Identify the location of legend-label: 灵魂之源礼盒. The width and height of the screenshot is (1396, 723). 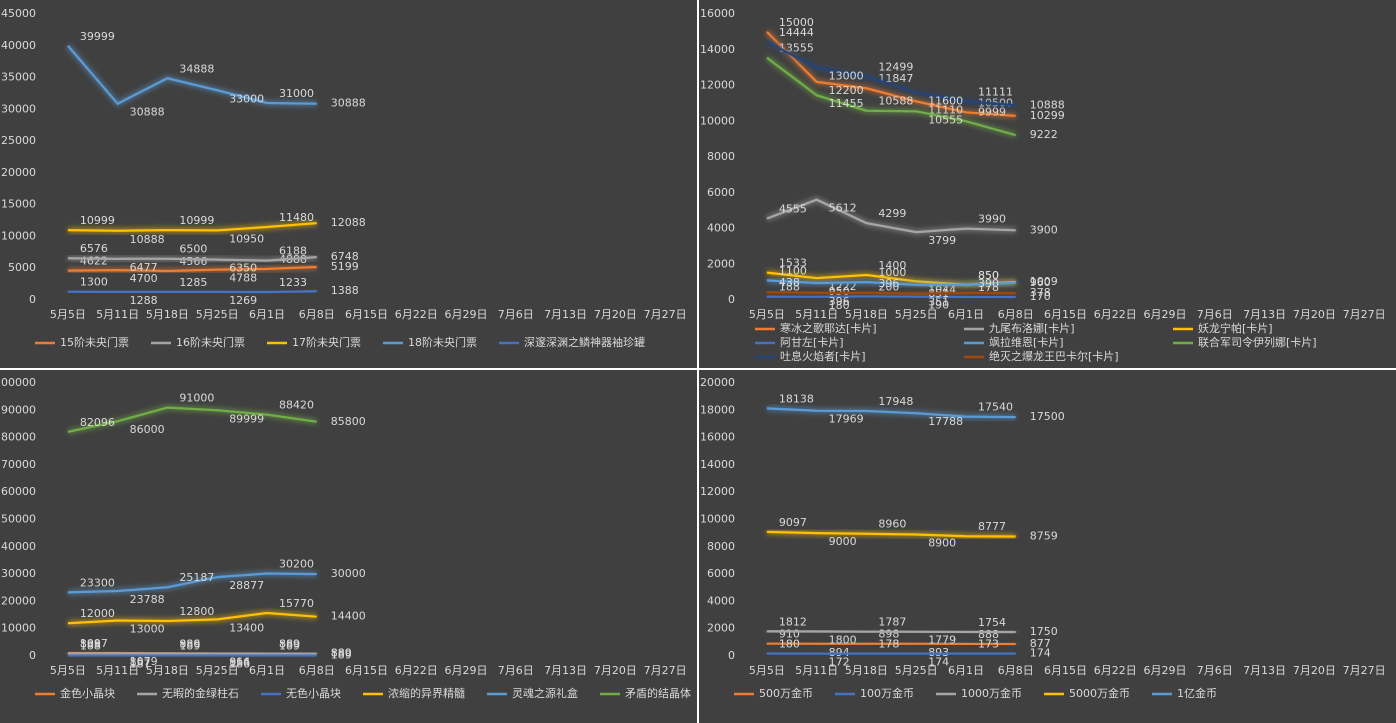
(545, 693).